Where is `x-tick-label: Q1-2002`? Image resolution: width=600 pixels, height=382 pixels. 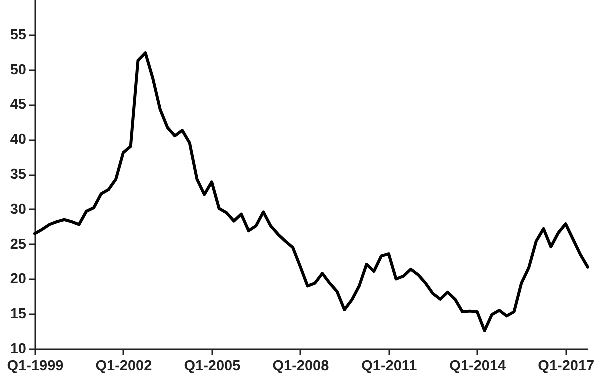
x-tick-label: Q1-2002 is located at coordinates (124, 366).